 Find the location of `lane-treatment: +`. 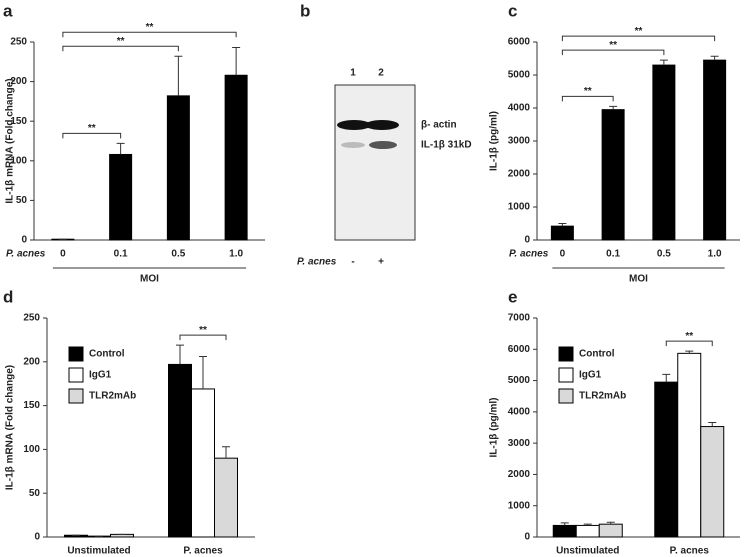

lane-treatment: + is located at coordinates (381, 262).